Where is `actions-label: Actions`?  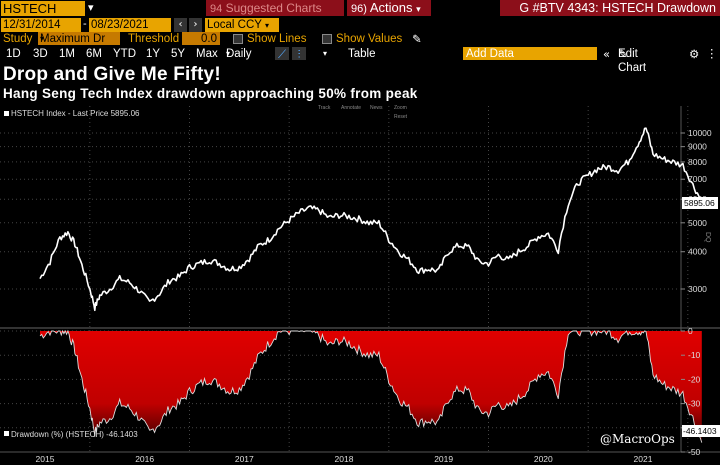 actions-label: Actions is located at coordinates (391, 7).